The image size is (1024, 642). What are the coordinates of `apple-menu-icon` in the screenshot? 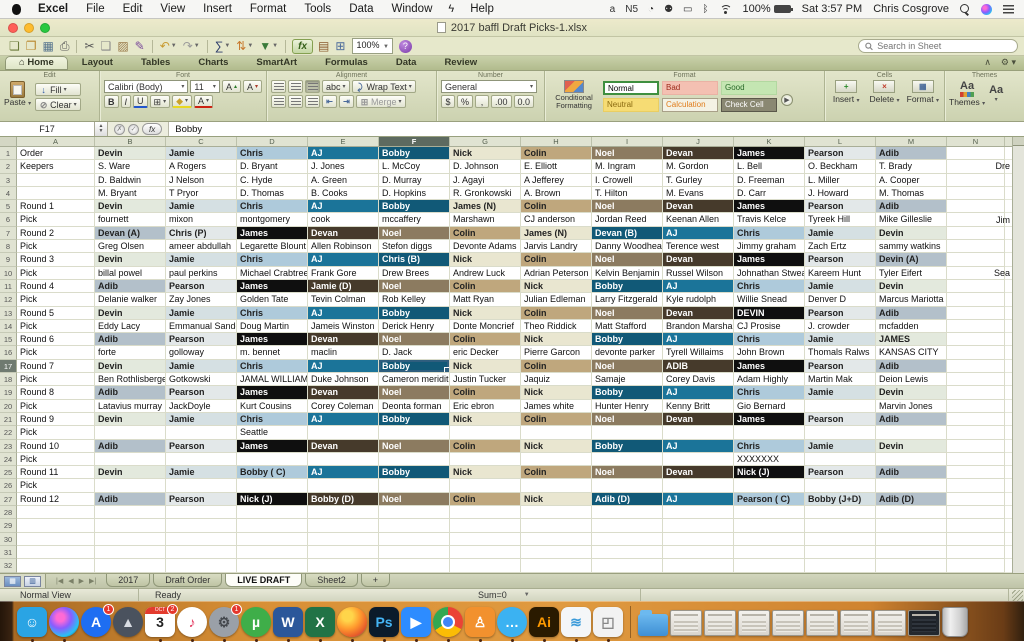 It's located at (16, 9).